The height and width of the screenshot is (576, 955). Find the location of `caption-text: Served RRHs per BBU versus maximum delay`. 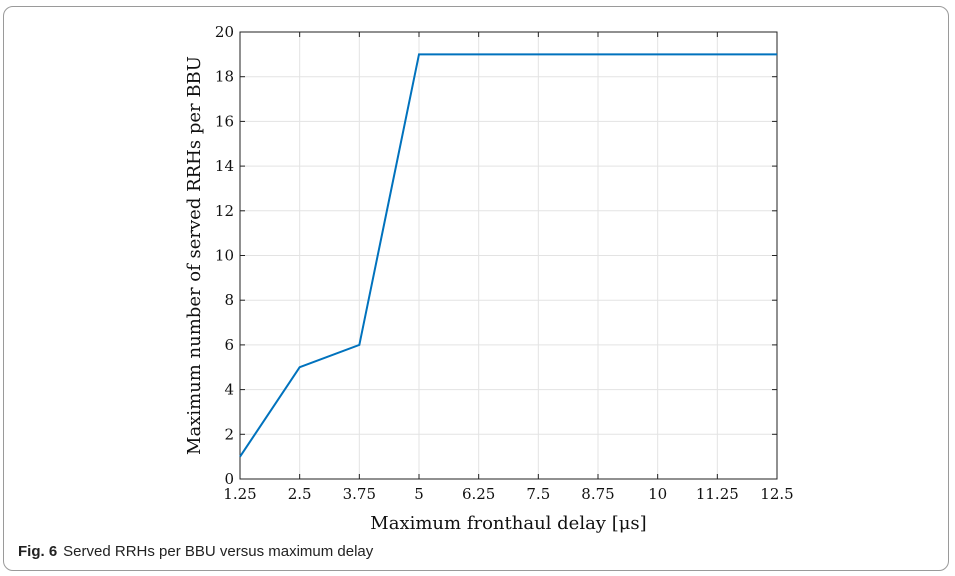

caption-text: Served RRHs per BBU versus maximum delay is located at coordinates (218, 551).